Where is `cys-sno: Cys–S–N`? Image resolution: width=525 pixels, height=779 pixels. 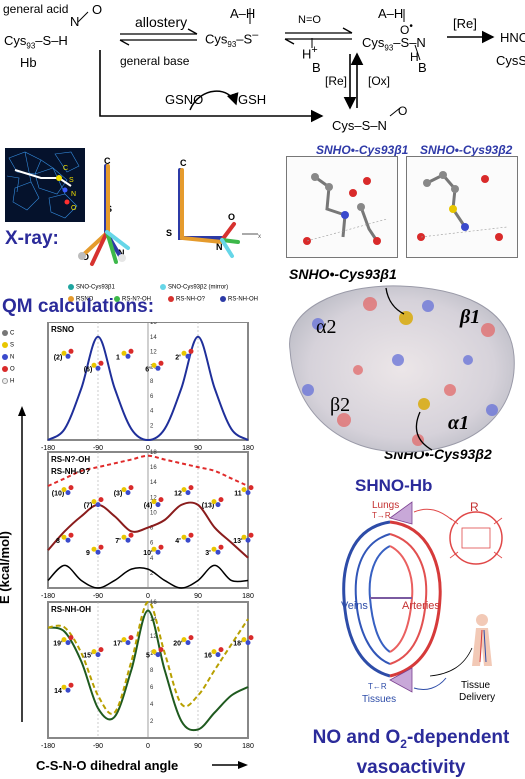
cys-sno: Cys–S–N is located at coordinates (359, 125).